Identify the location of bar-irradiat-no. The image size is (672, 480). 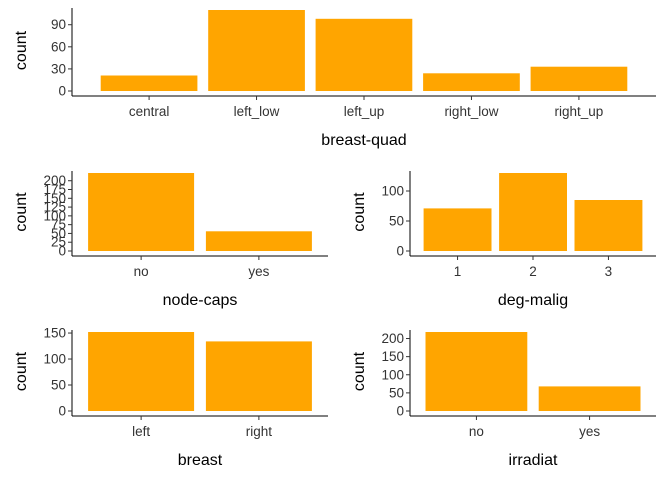
(476, 371).